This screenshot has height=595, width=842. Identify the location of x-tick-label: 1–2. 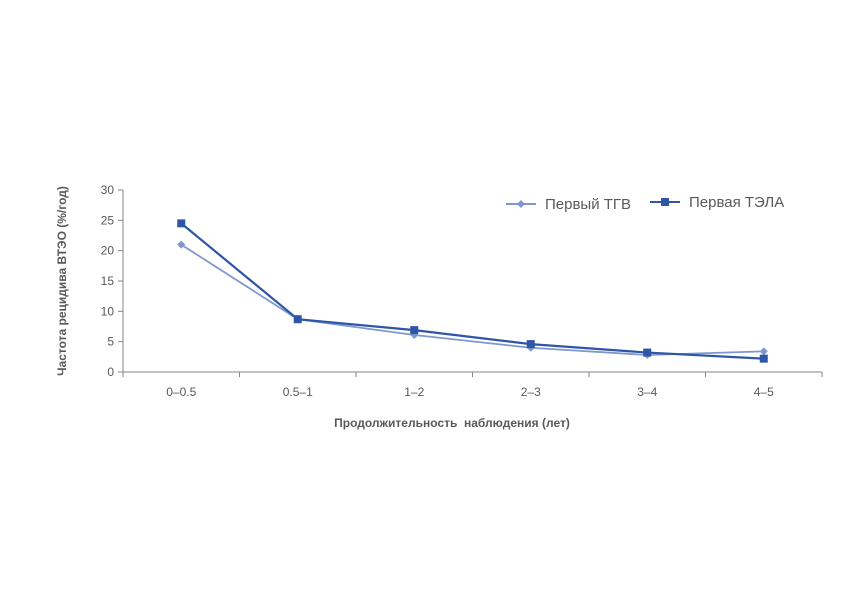
(414, 392).